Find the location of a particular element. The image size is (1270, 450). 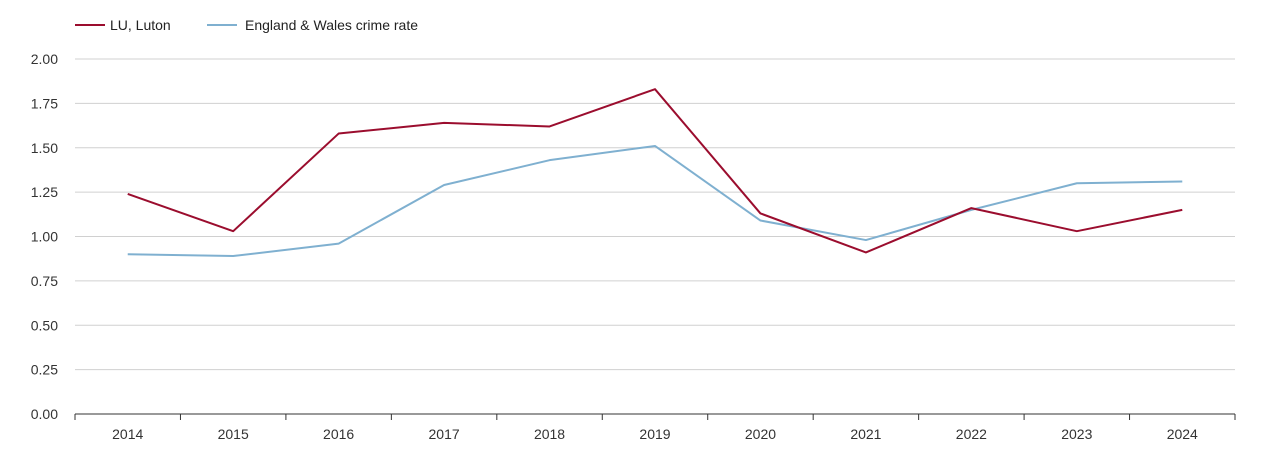

y-tick-label: 1.25 is located at coordinates (44, 192).